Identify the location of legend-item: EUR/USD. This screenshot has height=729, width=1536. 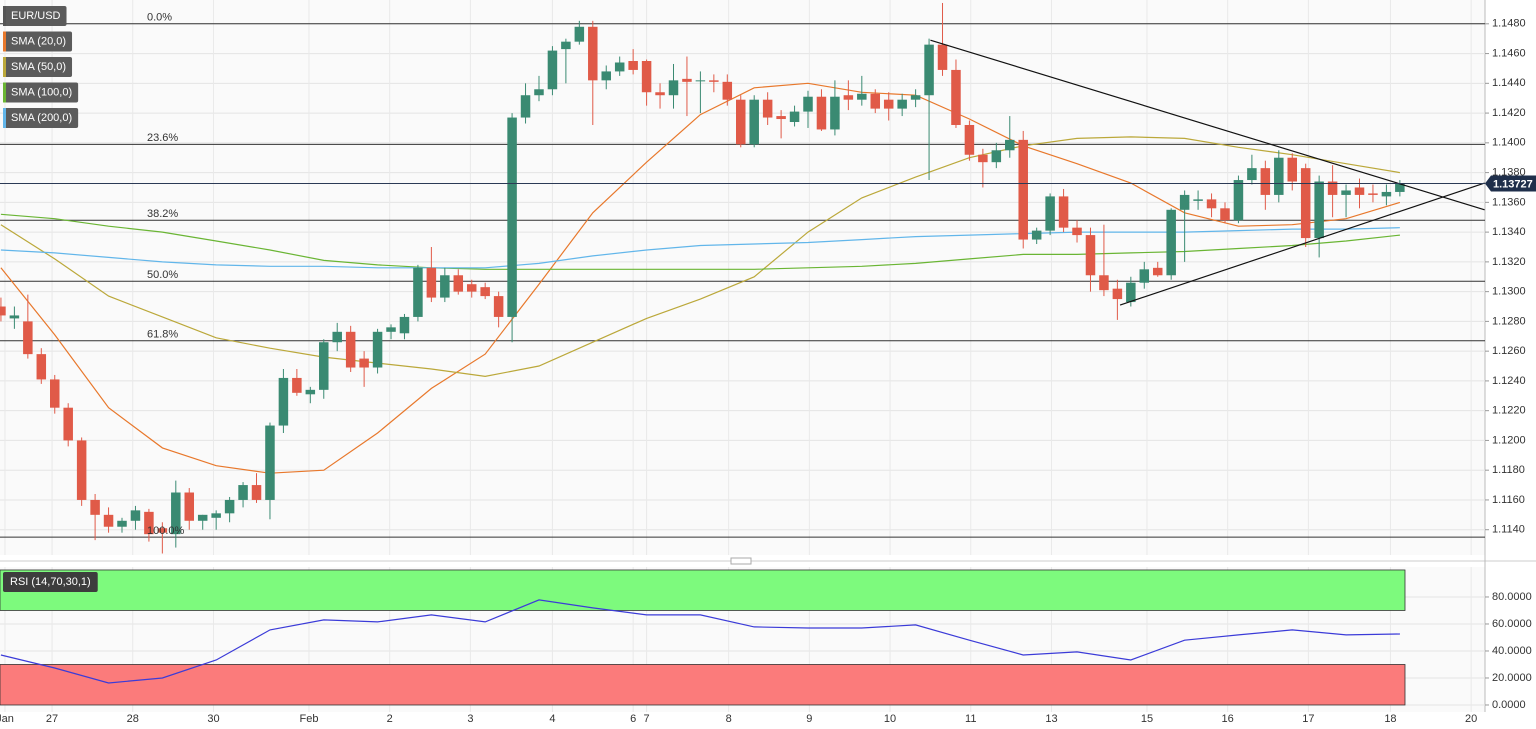
(35, 16).